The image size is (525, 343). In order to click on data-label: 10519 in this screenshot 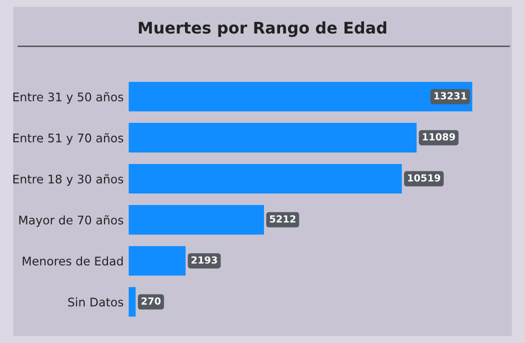, I will do `click(424, 178)`.